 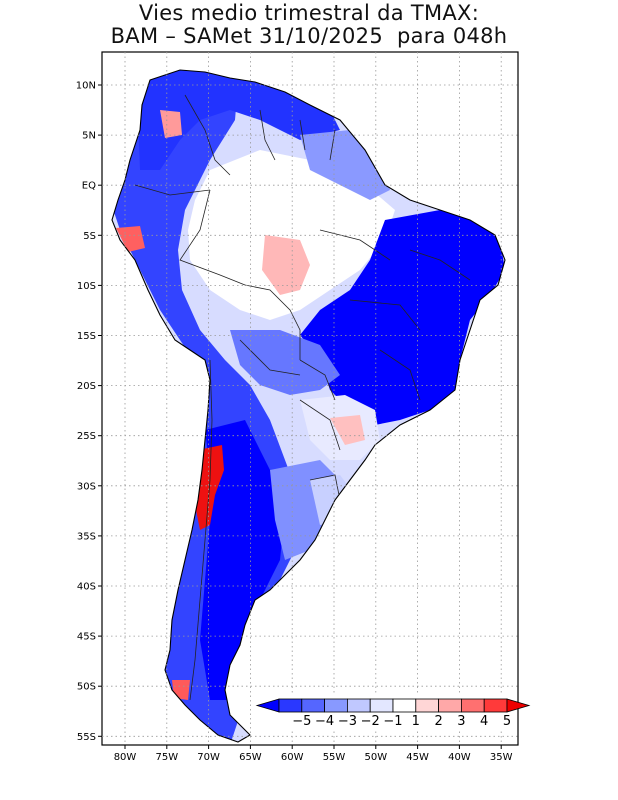 What do you see at coordinates (125, 757) in the screenshot?
I see `lon-tick-label: 80W` at bounding box center [125, 757].